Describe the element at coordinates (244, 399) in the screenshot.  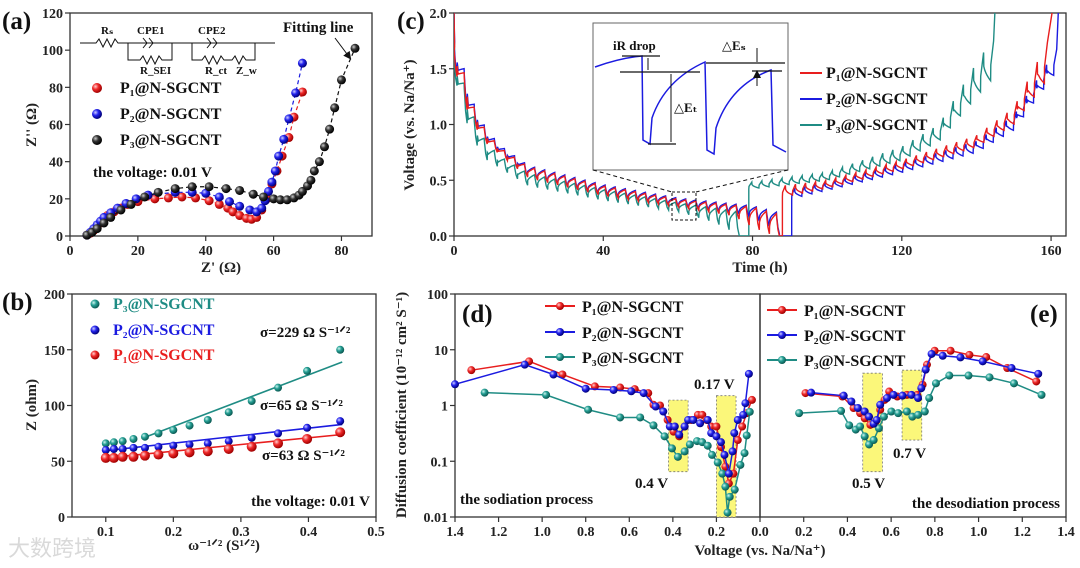
I see `fit-line` at that location.